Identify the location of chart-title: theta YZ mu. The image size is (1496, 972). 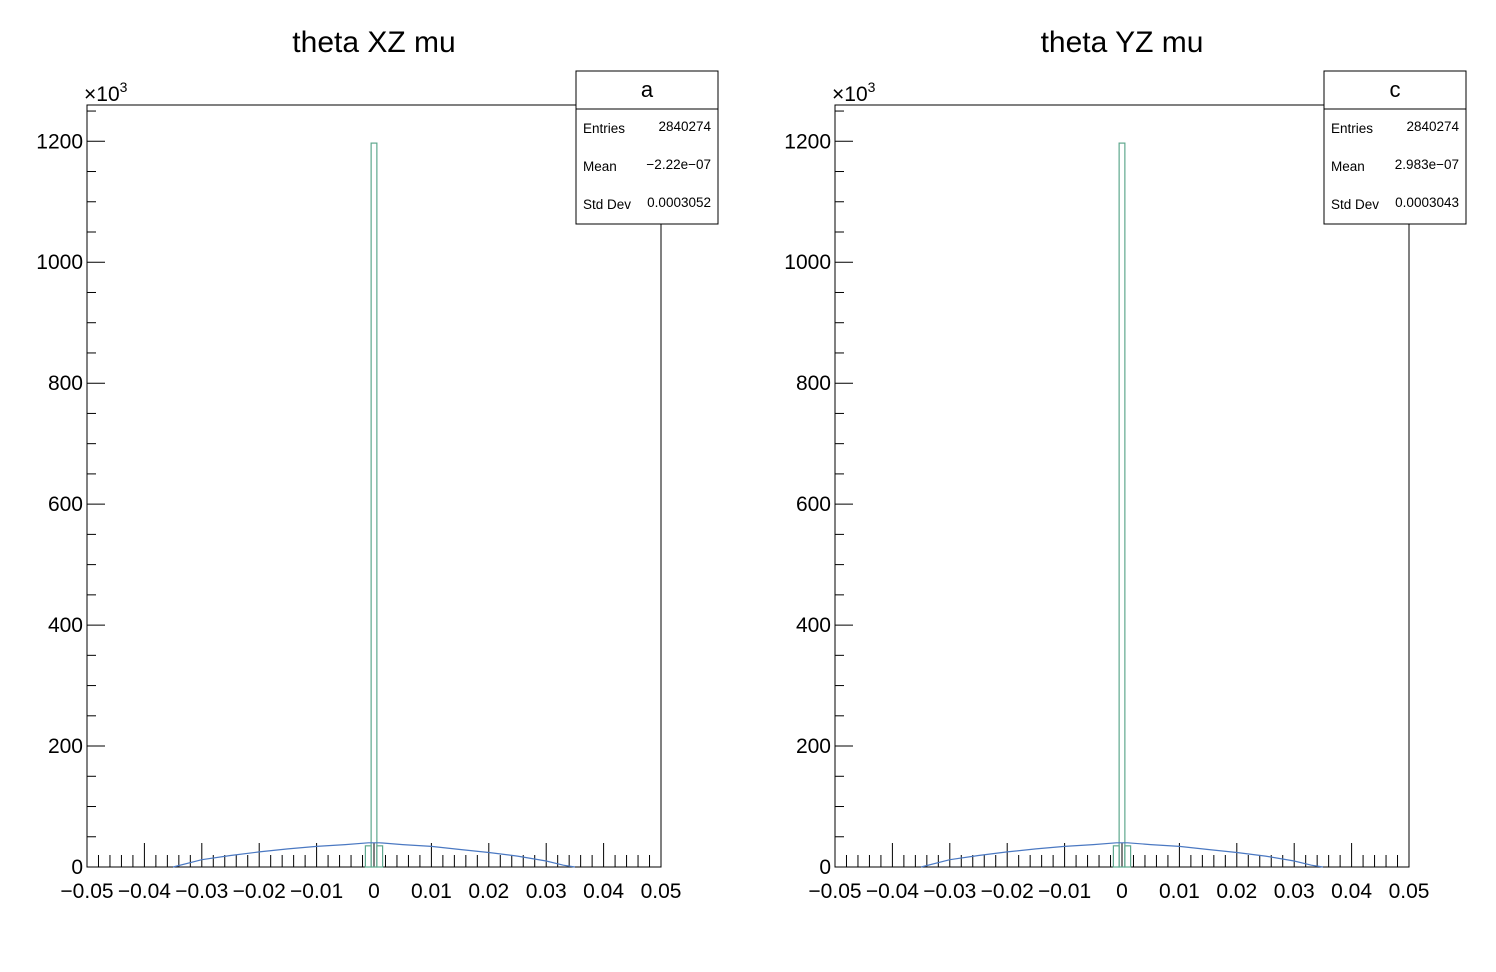
(1122, 42).